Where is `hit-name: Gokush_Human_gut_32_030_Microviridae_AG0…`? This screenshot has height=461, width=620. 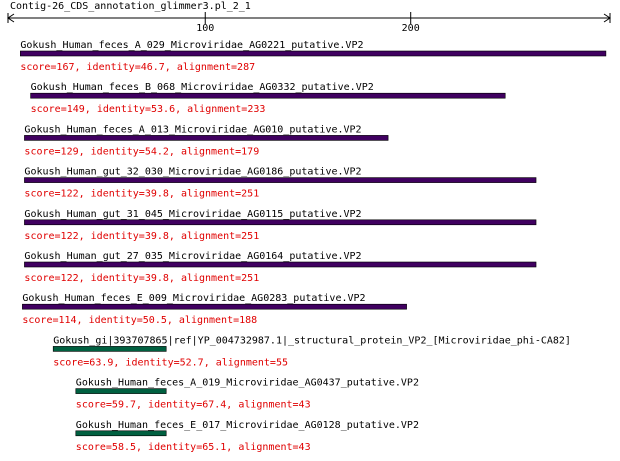
hit-name: Gokush_Human_gut_32_030_Microviridae_AG0… is located at coordinates (192, 172).